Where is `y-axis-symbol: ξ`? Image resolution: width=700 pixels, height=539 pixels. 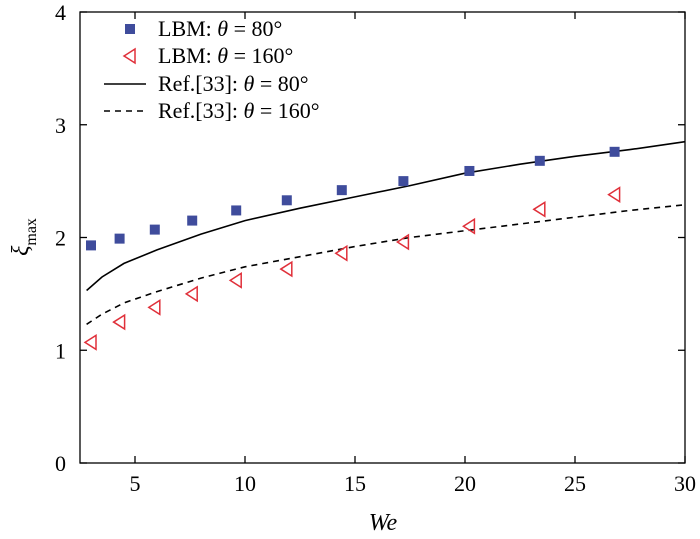
y-axis-symbol: ξ is located at coordinates (21, 250).